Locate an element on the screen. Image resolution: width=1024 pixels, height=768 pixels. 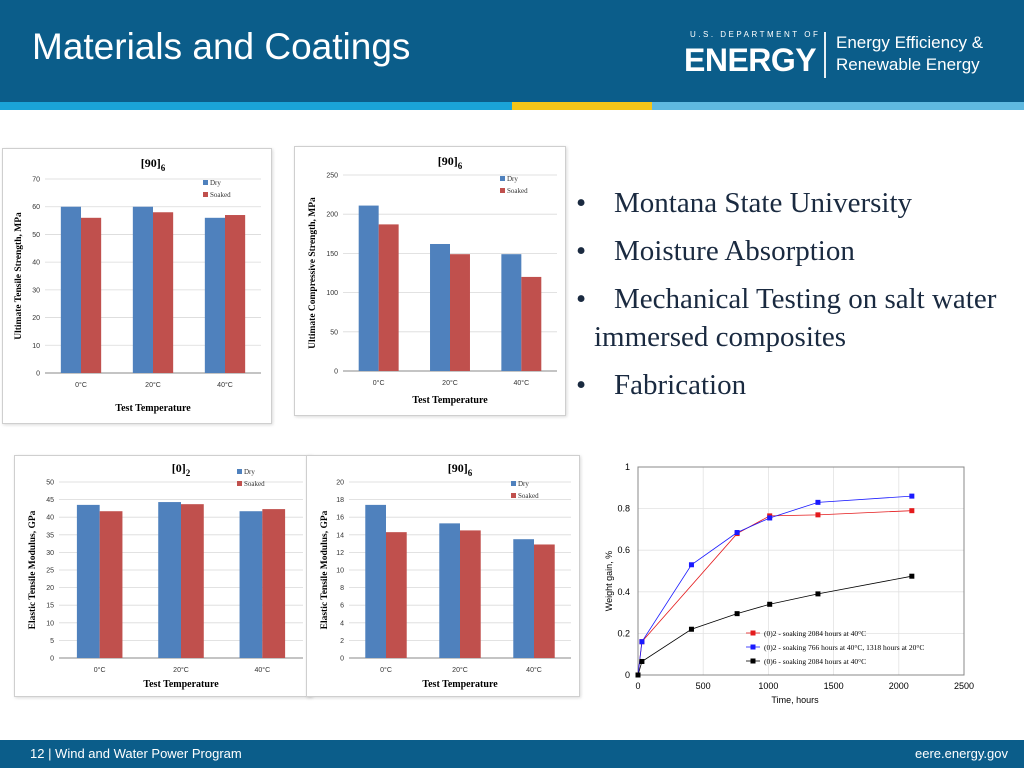
y-tick-label: 4 is located at coordinates (342, 623).